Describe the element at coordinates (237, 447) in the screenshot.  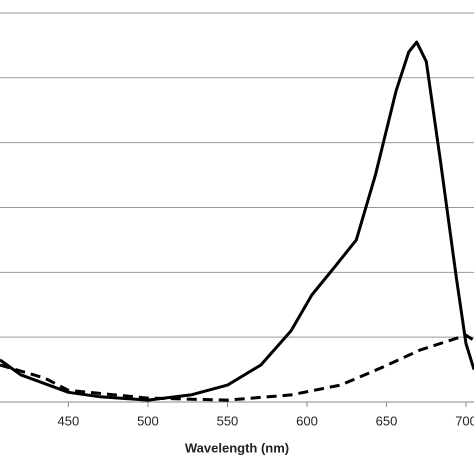
I see `x-axis-title: Wavelength (nm)` at that location.